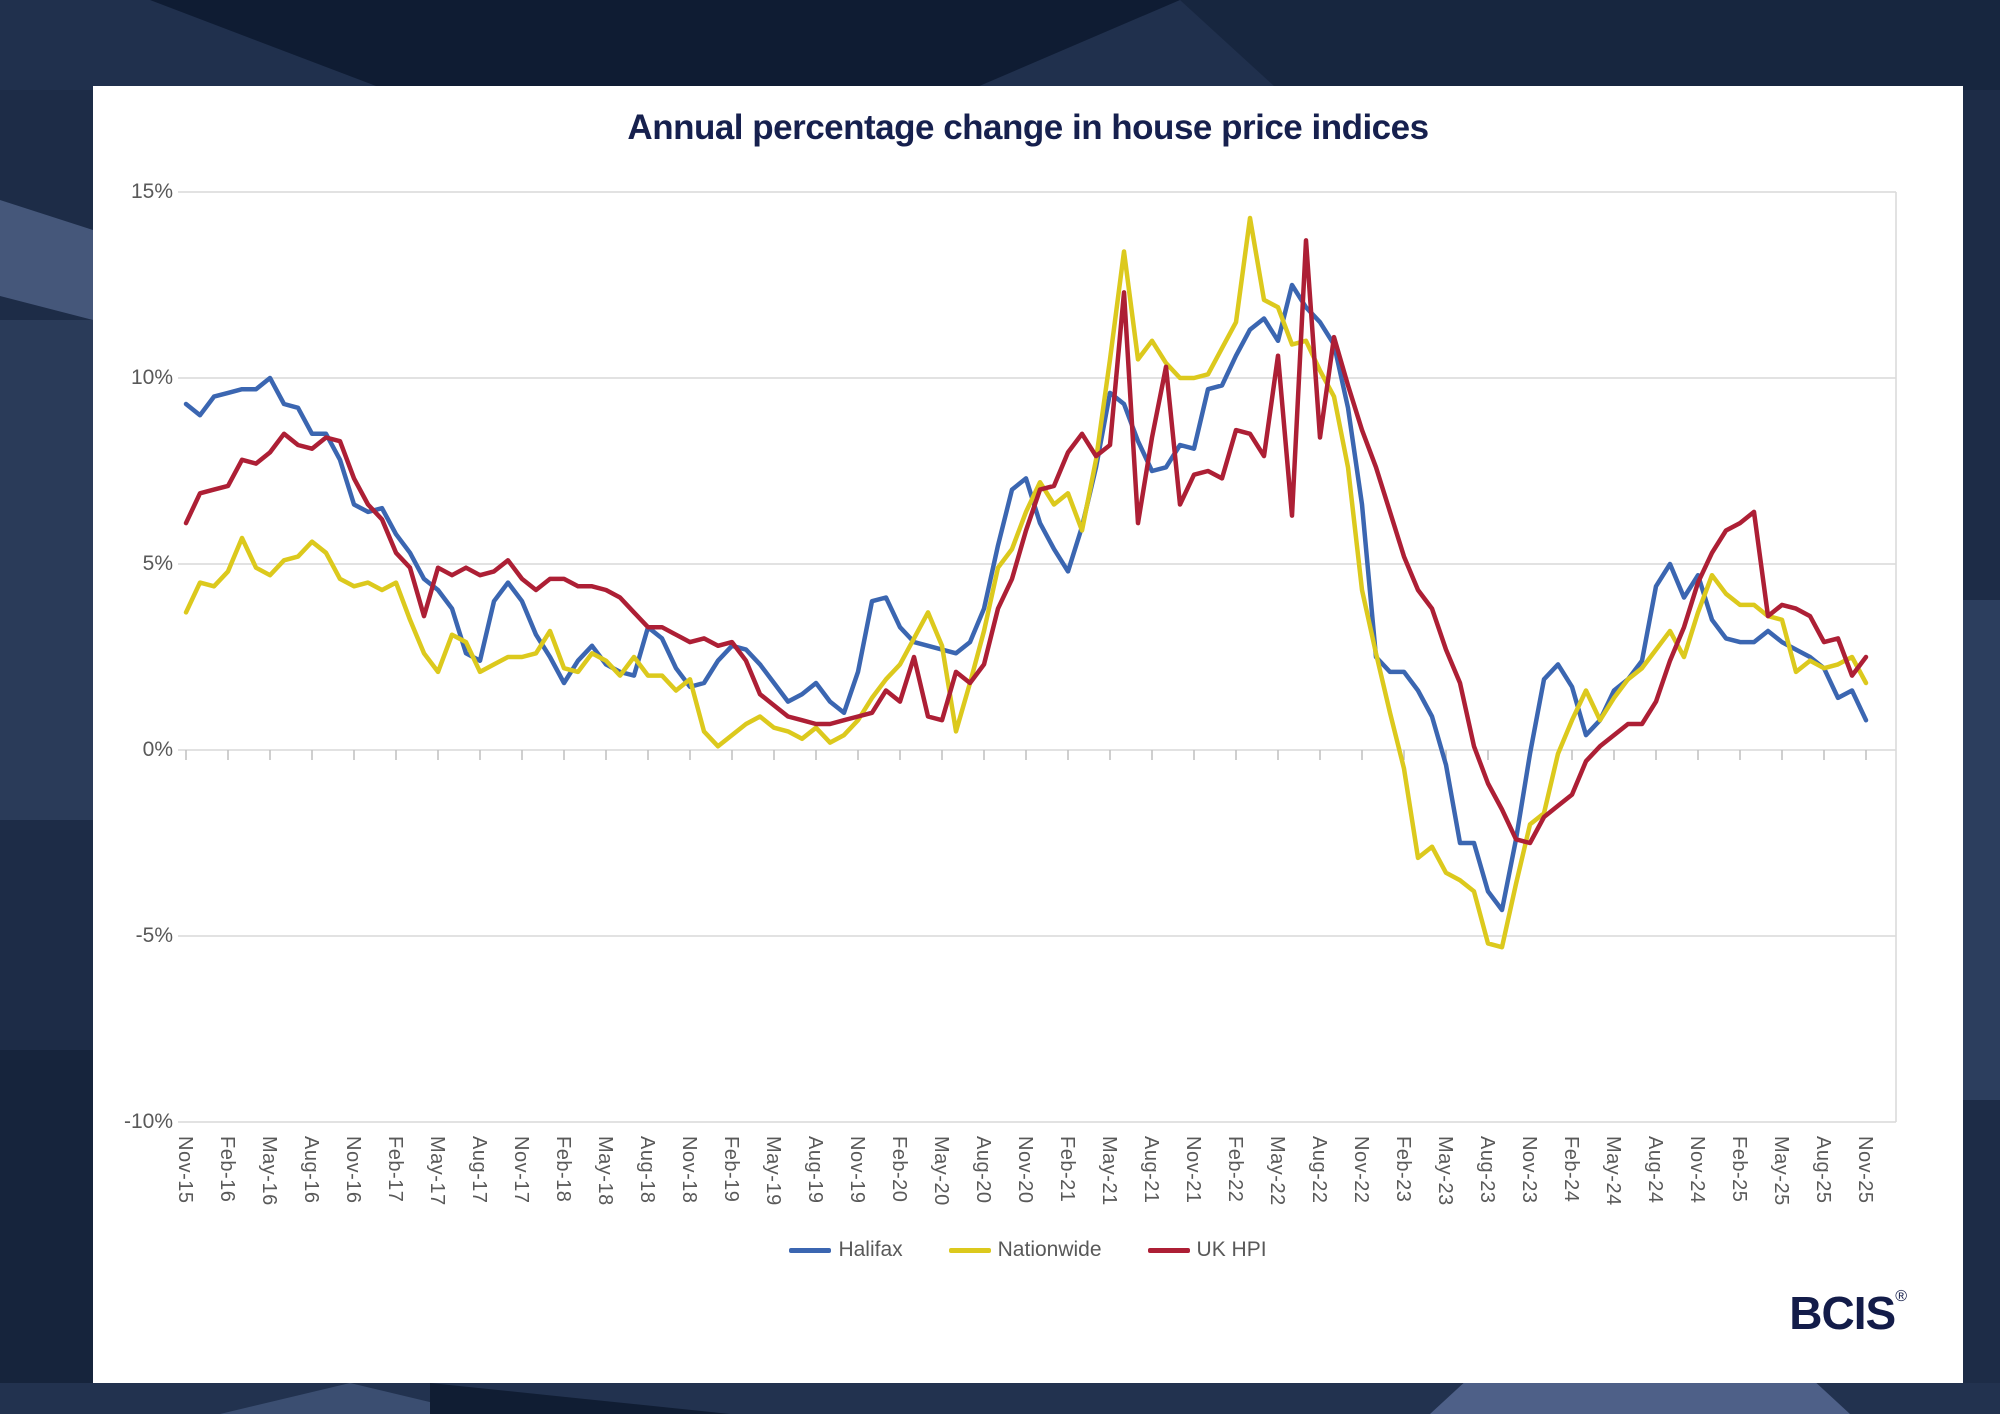 Image resolution: width=2000 pixels, height=1414 pixels. What do you see at coordinates (1403, 1169) in the screenshot?
I see `x-axis-label-Feb-23: Feb-23` at bounding box center [1403, 1169].